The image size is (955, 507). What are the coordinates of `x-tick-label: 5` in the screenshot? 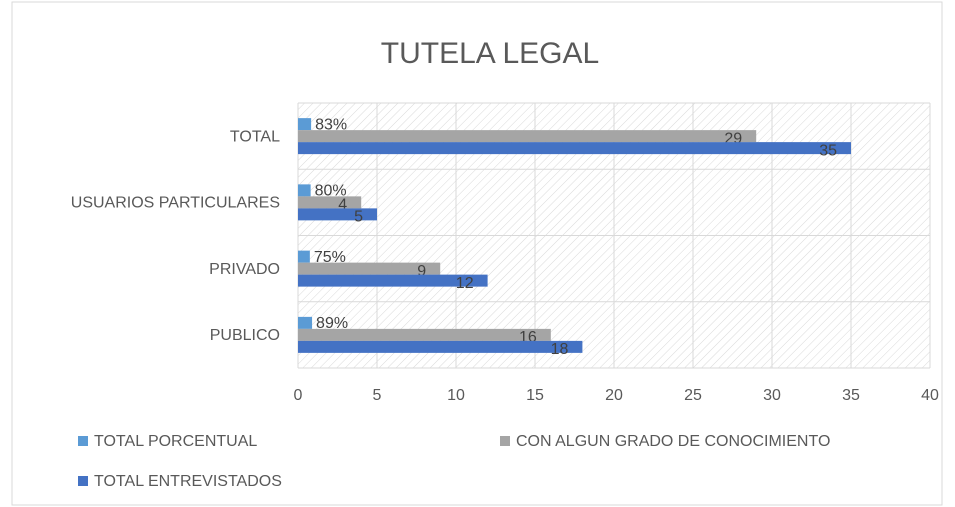 It's located at (377, 395).